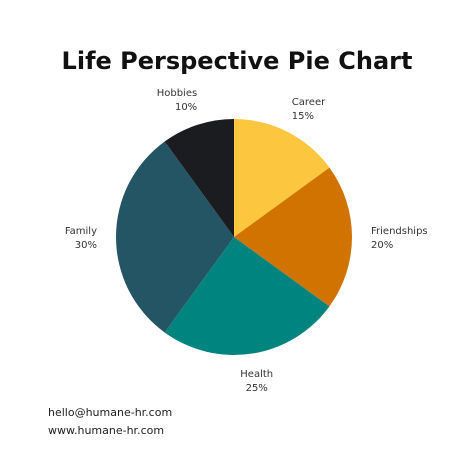 The width and height of the screenshot is (474, 474). Describe the element at coordinates (257, 388) in the screenshot. I see `slice-percent-health: 25%` at that location.